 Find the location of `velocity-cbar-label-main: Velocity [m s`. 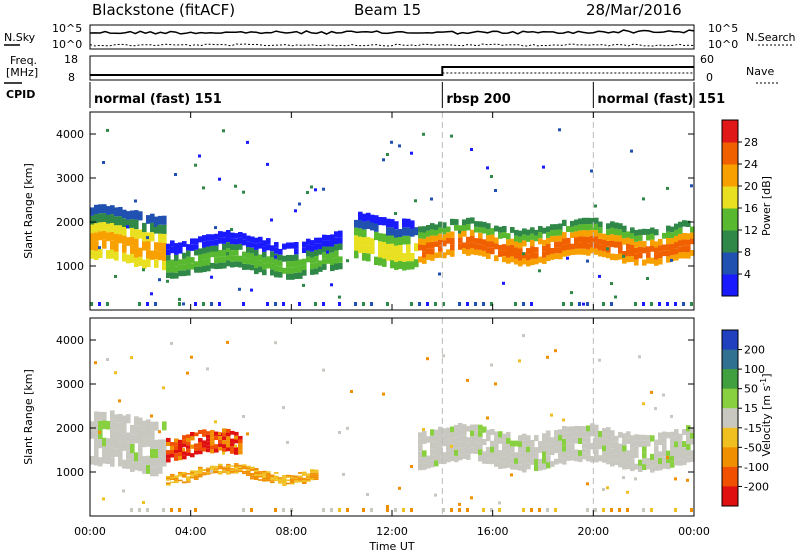

velocity-cbar-label-main: Velocity [m s is located at coordinates (766, 420).